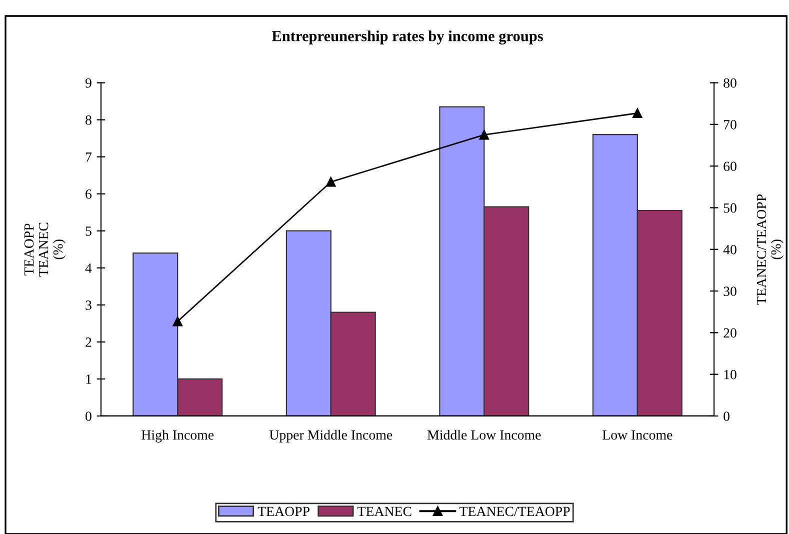 The height and width of the screenshot is (534, 789). What do you see at coordinates (730, 125) in the screenshot?
I see `y2-tick-label: 70` at bounding box center [730, 125].